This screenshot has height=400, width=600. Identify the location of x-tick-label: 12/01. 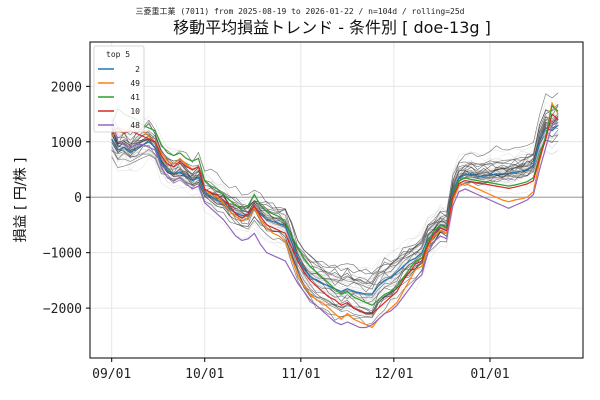
(393, 374).